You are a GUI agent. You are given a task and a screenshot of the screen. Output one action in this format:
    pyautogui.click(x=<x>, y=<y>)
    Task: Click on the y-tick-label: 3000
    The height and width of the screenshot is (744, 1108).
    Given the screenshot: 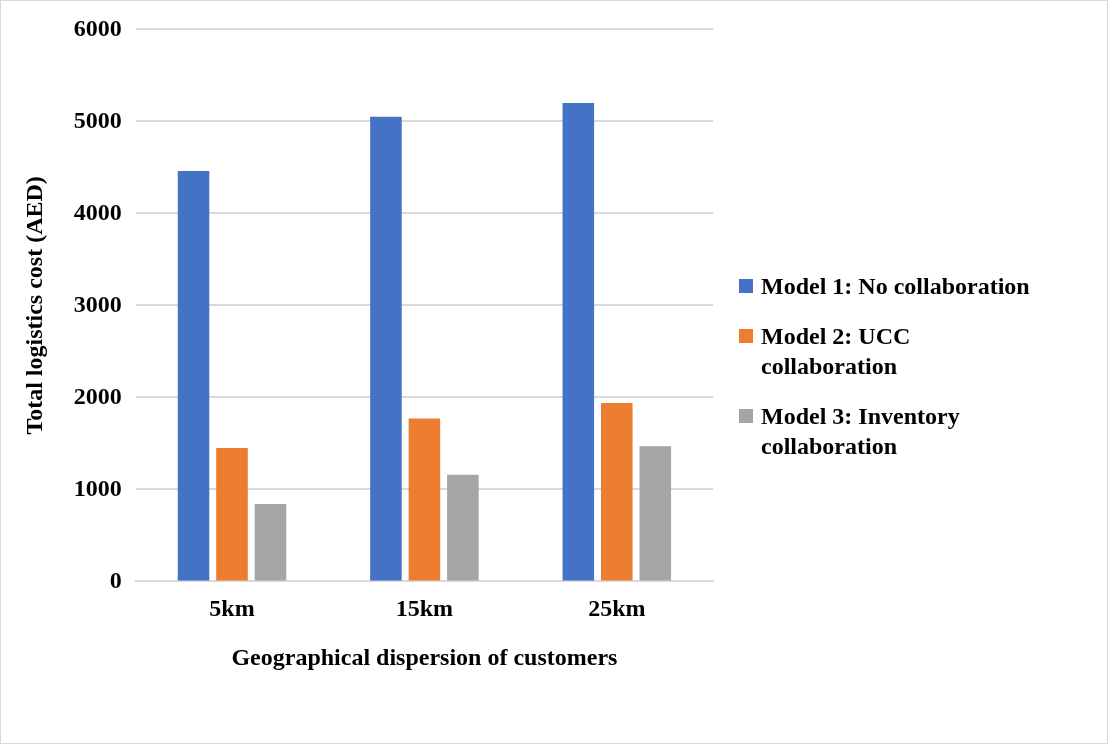 What is the action you would take?
    pyautogui.click(x=97, y=303)
    